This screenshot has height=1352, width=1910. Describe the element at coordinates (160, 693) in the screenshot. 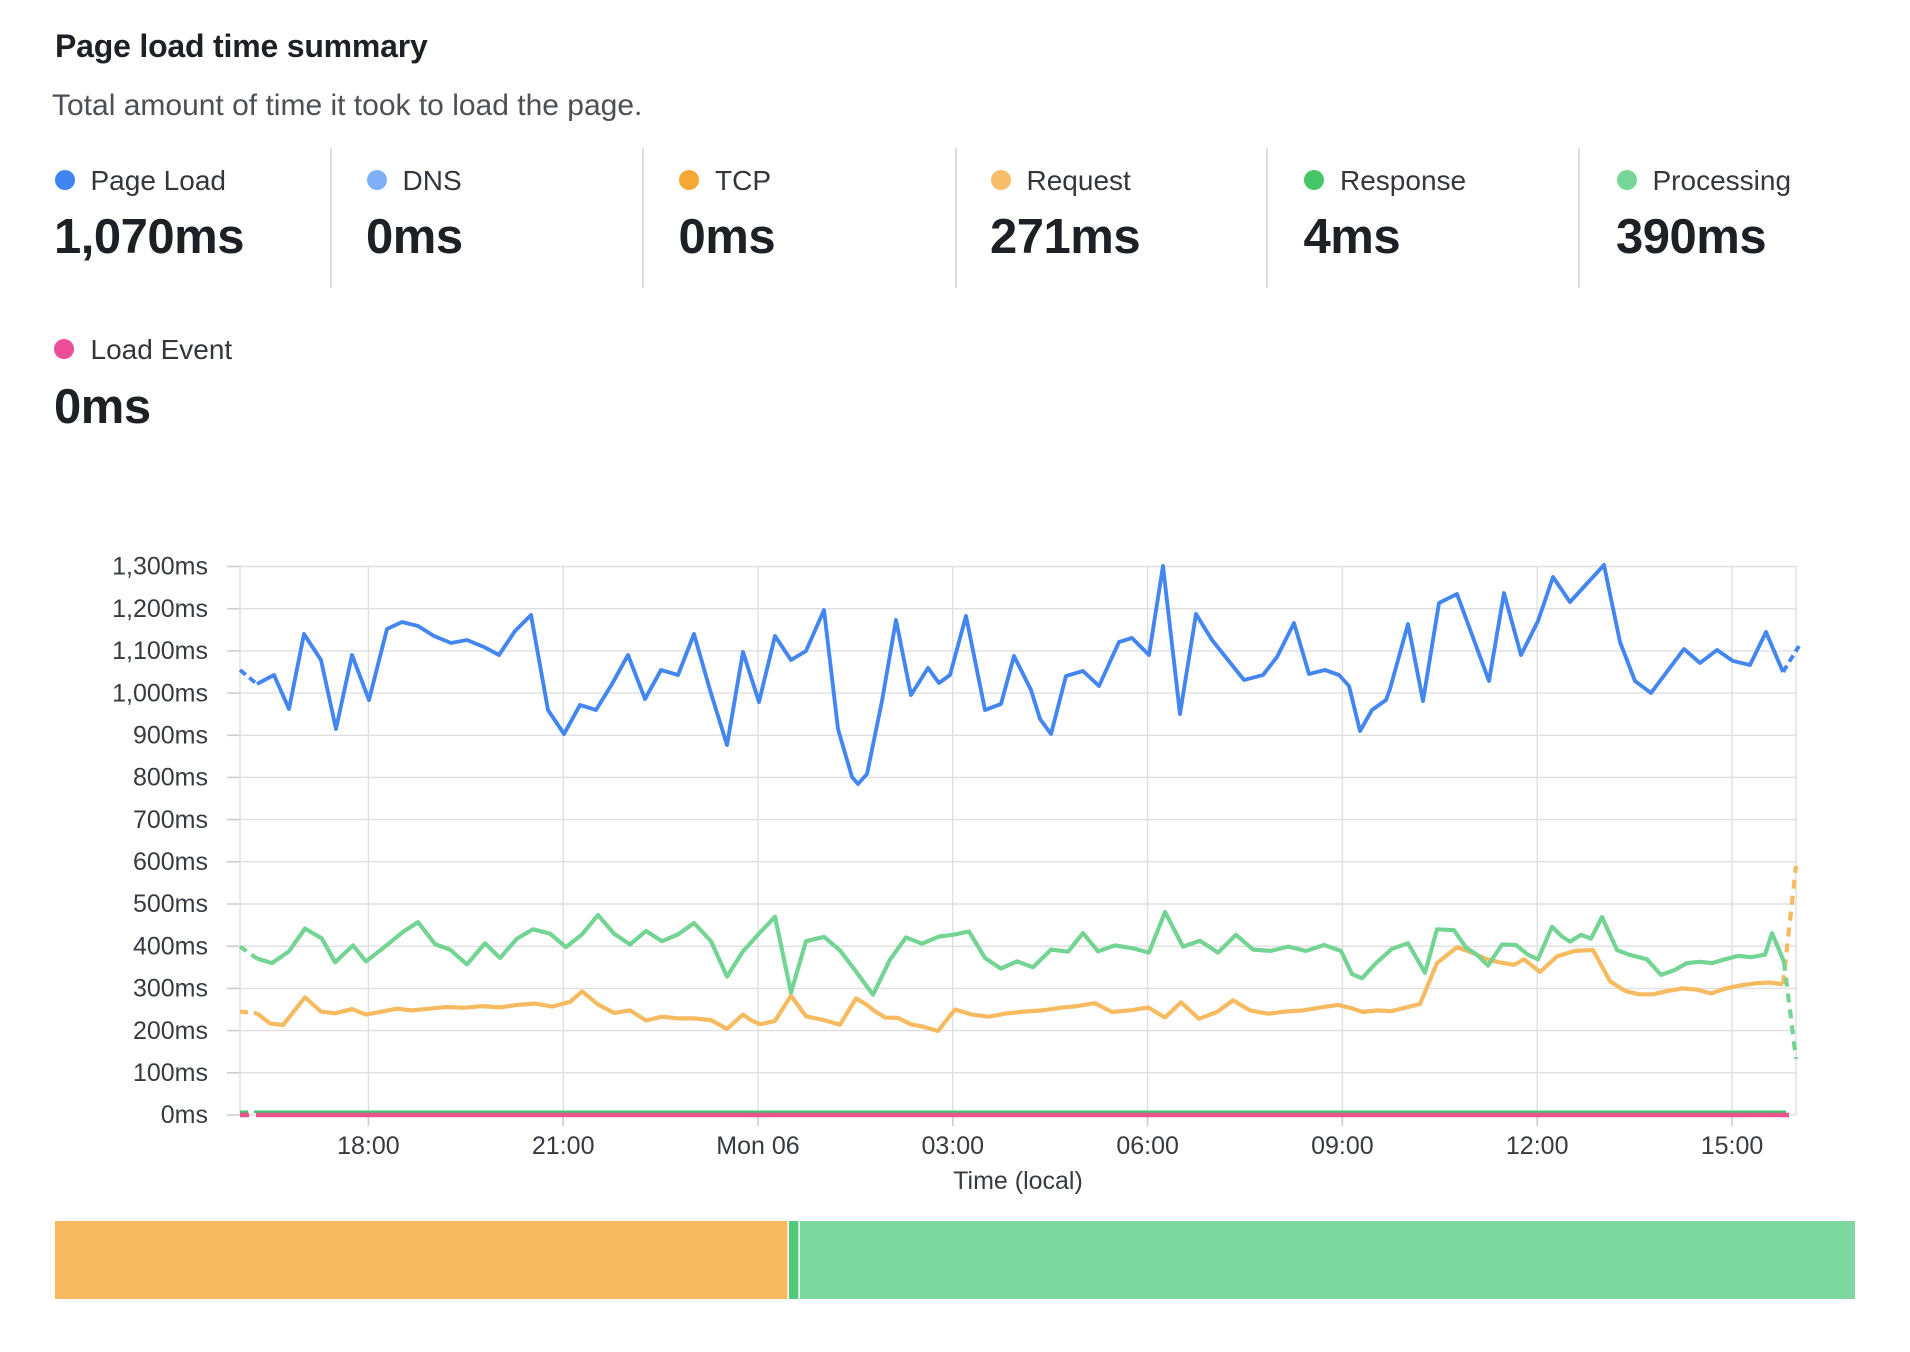

I see `svg-text: 1,000ms` at that location.